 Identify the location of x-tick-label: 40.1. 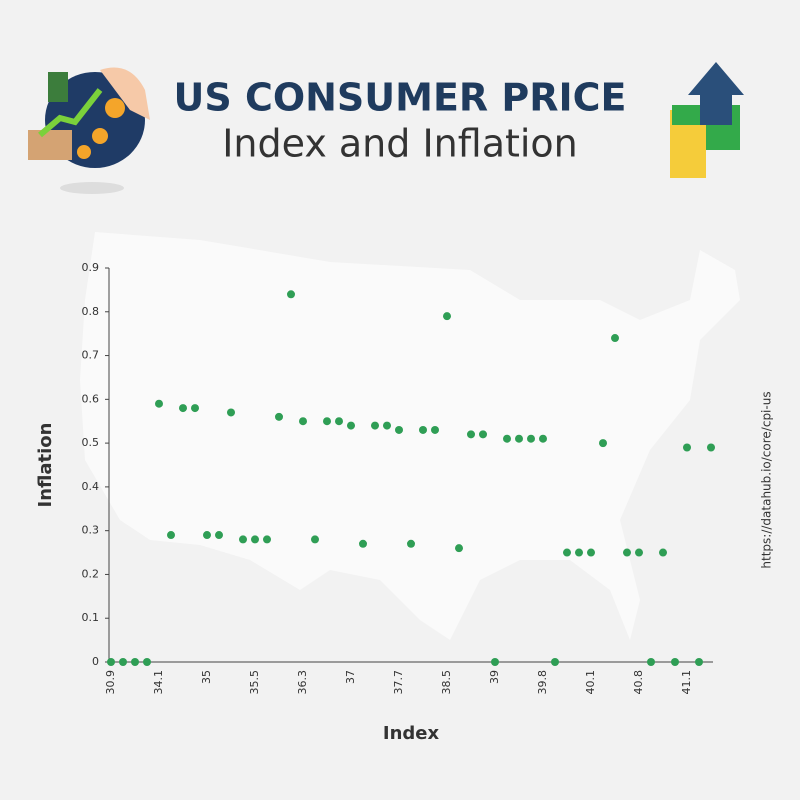
(590, 682).